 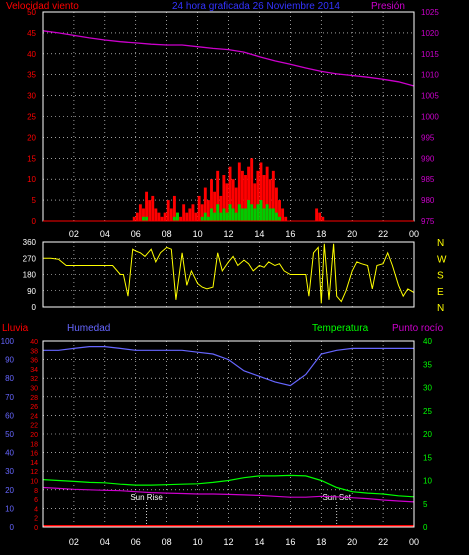 What do you see at coordinates (105, 234) in the screenshot?
I see `x-tick-label: 04` at bounding box center [105, 234].